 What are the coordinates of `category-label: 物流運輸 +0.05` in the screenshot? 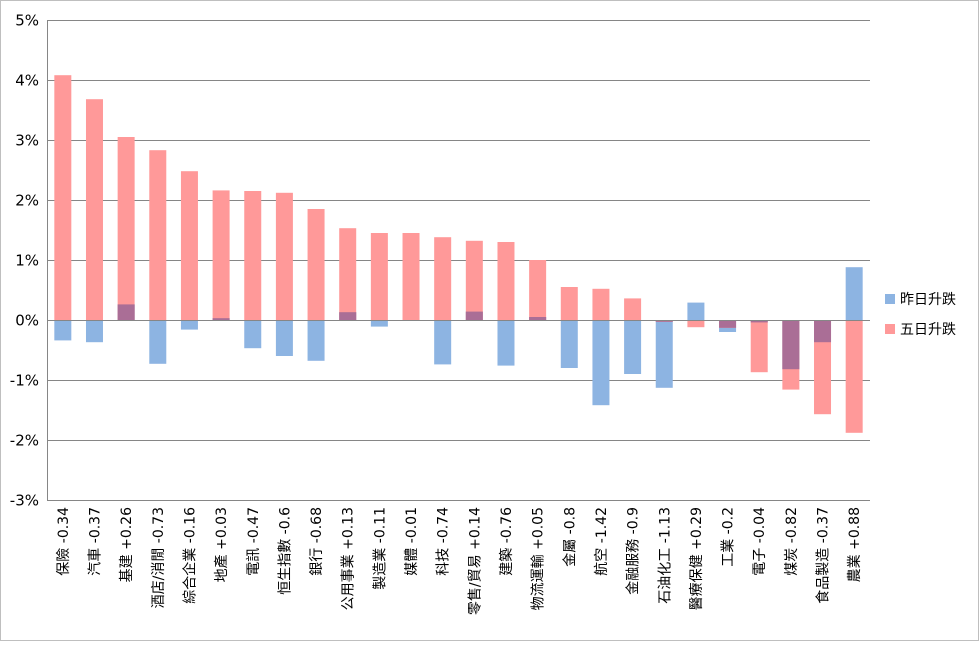 It's located at (539, 558).